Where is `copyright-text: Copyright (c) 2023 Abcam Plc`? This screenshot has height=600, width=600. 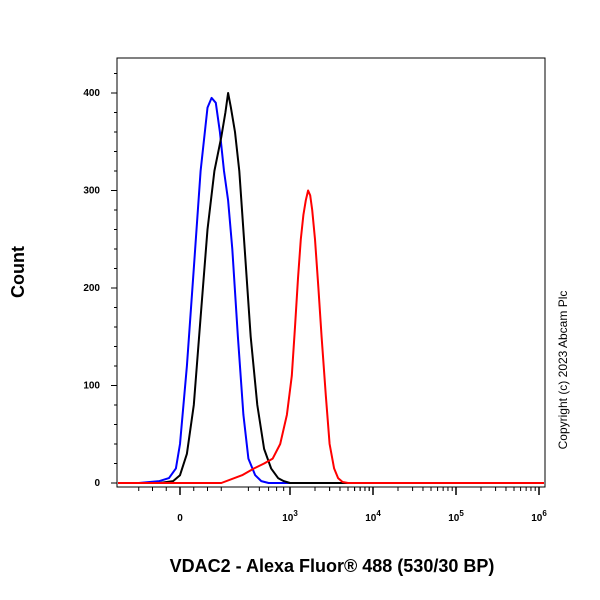
copyright-text: Copyright (c) 2023 Abcam Plc is located at coordinates (563, 370).